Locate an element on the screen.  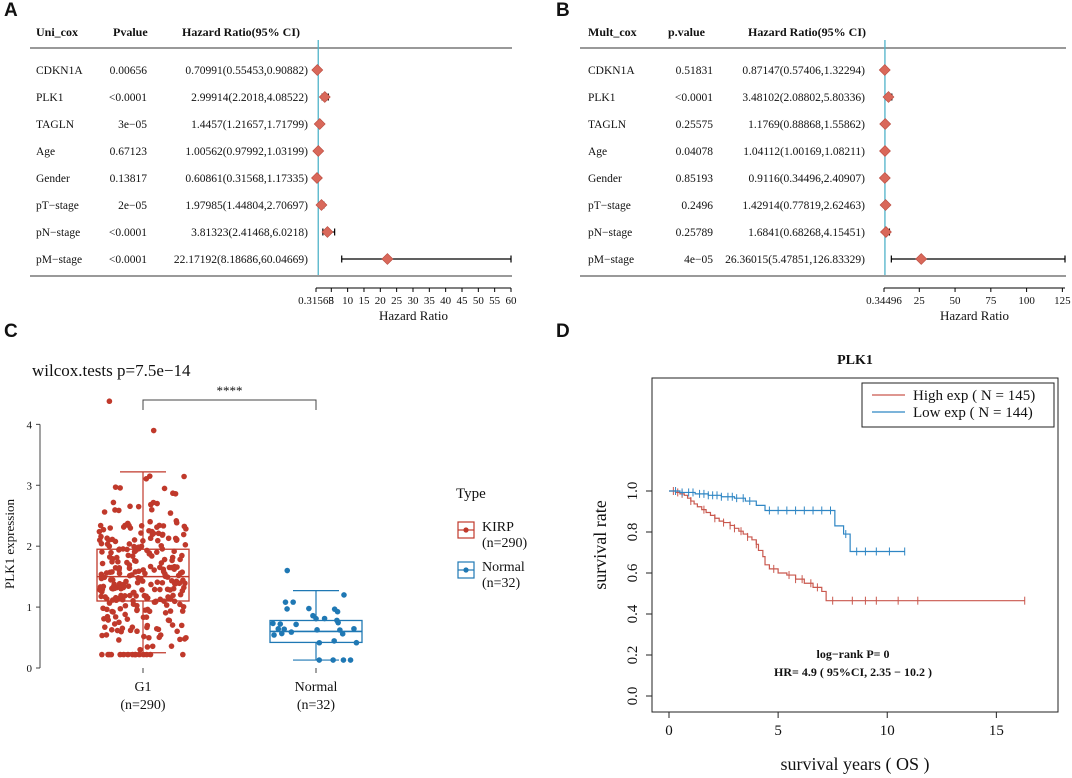
forest-row-ci: 26.36015(5.47851,126.83329) is located at coordinates (795, 260).